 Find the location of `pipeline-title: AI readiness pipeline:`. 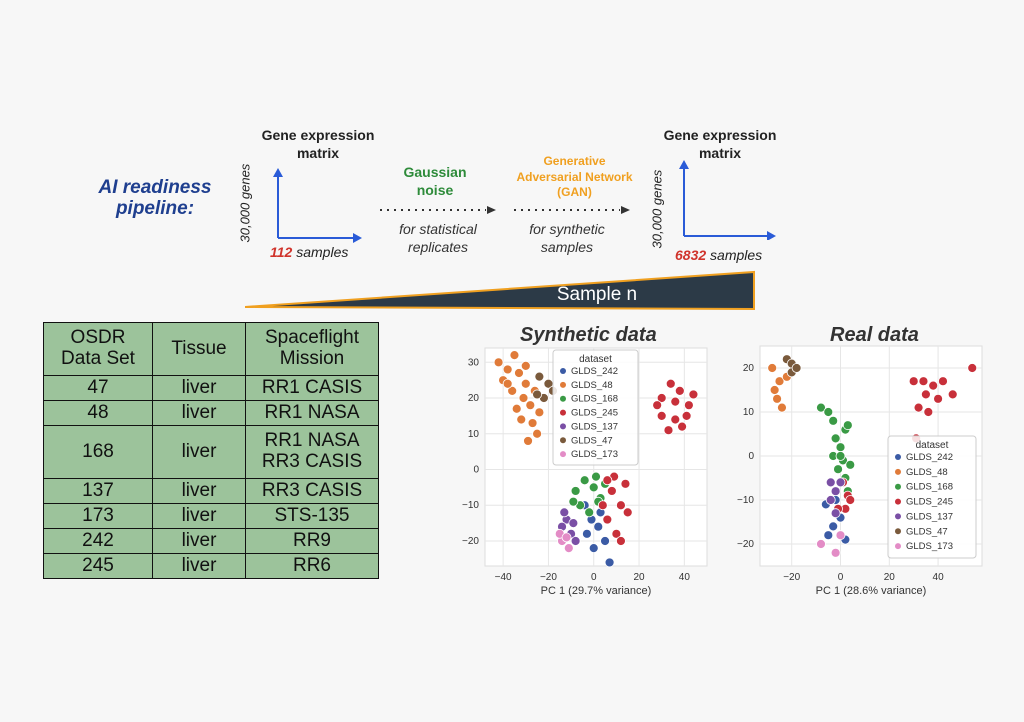

pipeline-title: AI readiness pipeline: is located at coordinates (155, 198).